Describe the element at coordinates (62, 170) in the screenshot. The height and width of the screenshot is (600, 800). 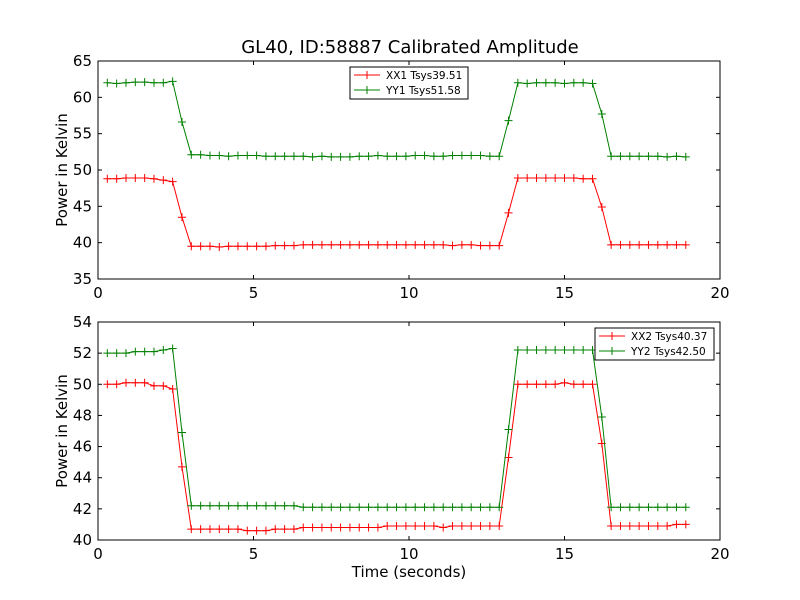
I see `y-axis-label: Power in Kelvin` at that location.